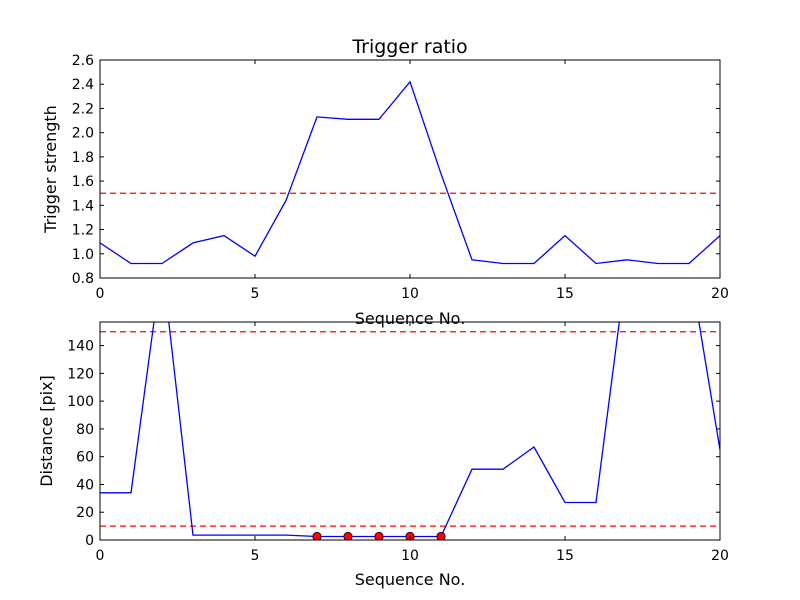 The width and height of the screenshot is (800, 600). Describe the element at coordinates (46, 431) in the screenshot. I see `y-axis-label-bottom: Distance [pix]` at that location.